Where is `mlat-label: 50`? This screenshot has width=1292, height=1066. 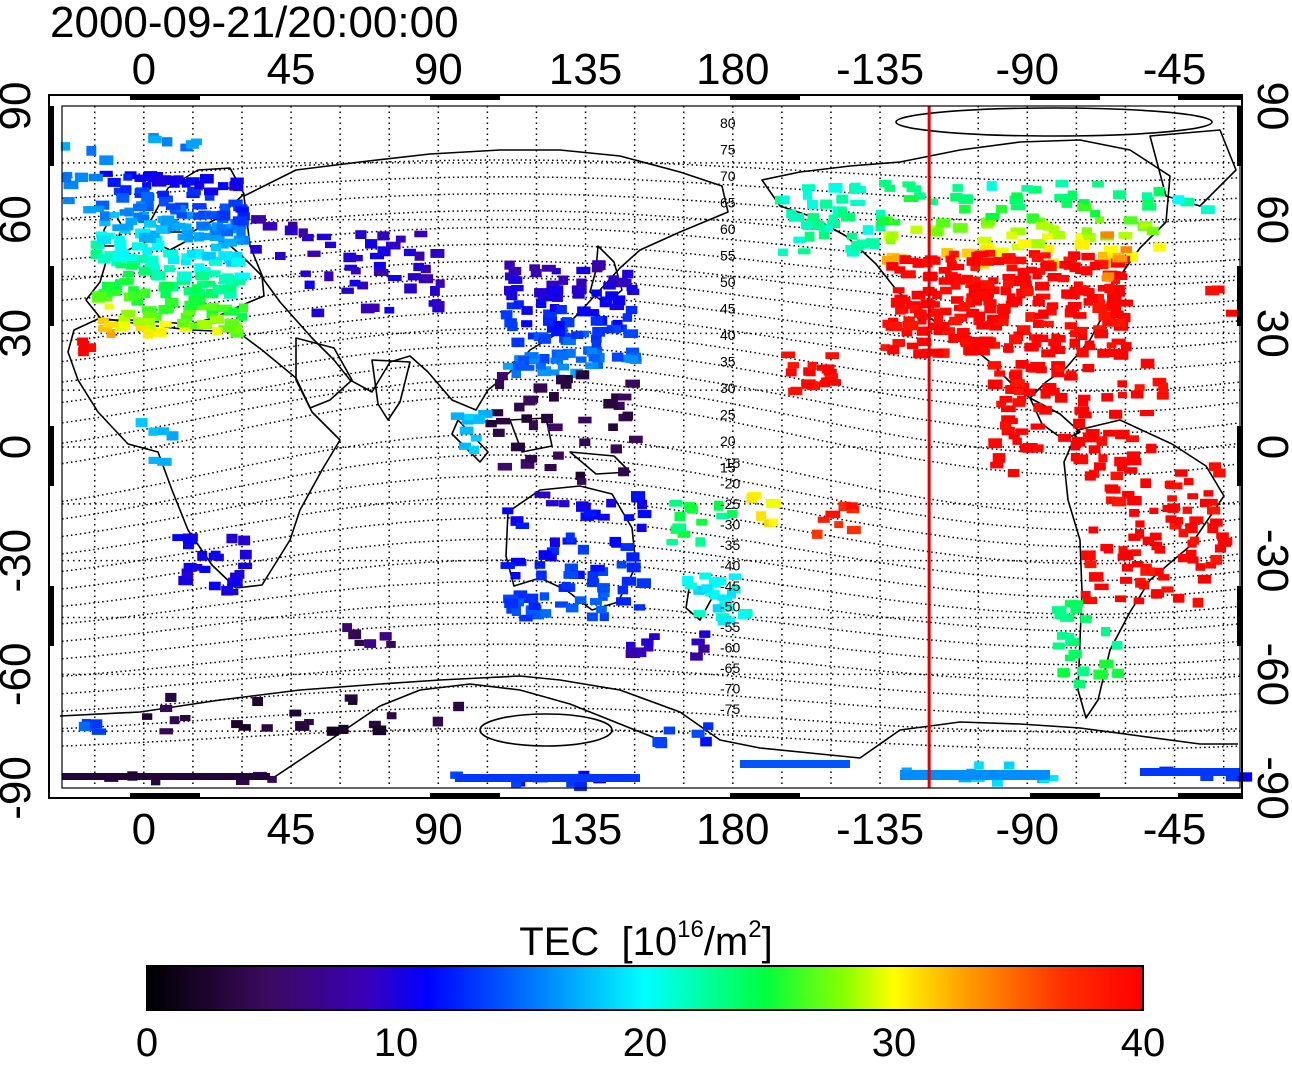 mlat-label: 50 is located at coordinates (728, 282).